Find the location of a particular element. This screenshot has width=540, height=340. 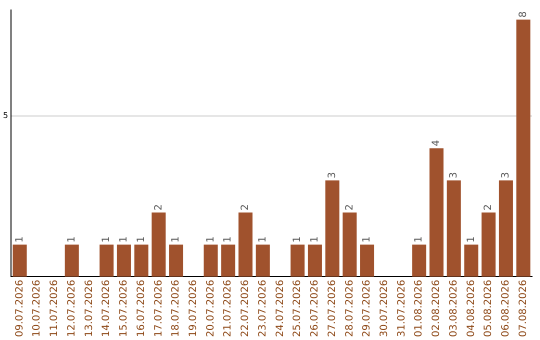

x-tick-label: 30.07.2026 is located at coordinates (384, 309).